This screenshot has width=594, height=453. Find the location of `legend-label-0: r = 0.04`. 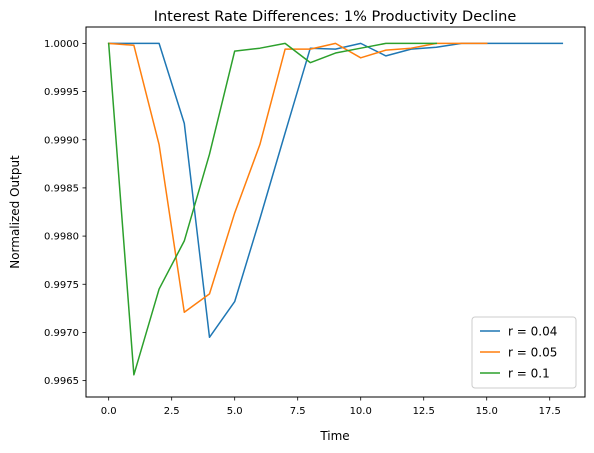

legend-label-0: r = 0.04 is located at coordinates (532, 331).